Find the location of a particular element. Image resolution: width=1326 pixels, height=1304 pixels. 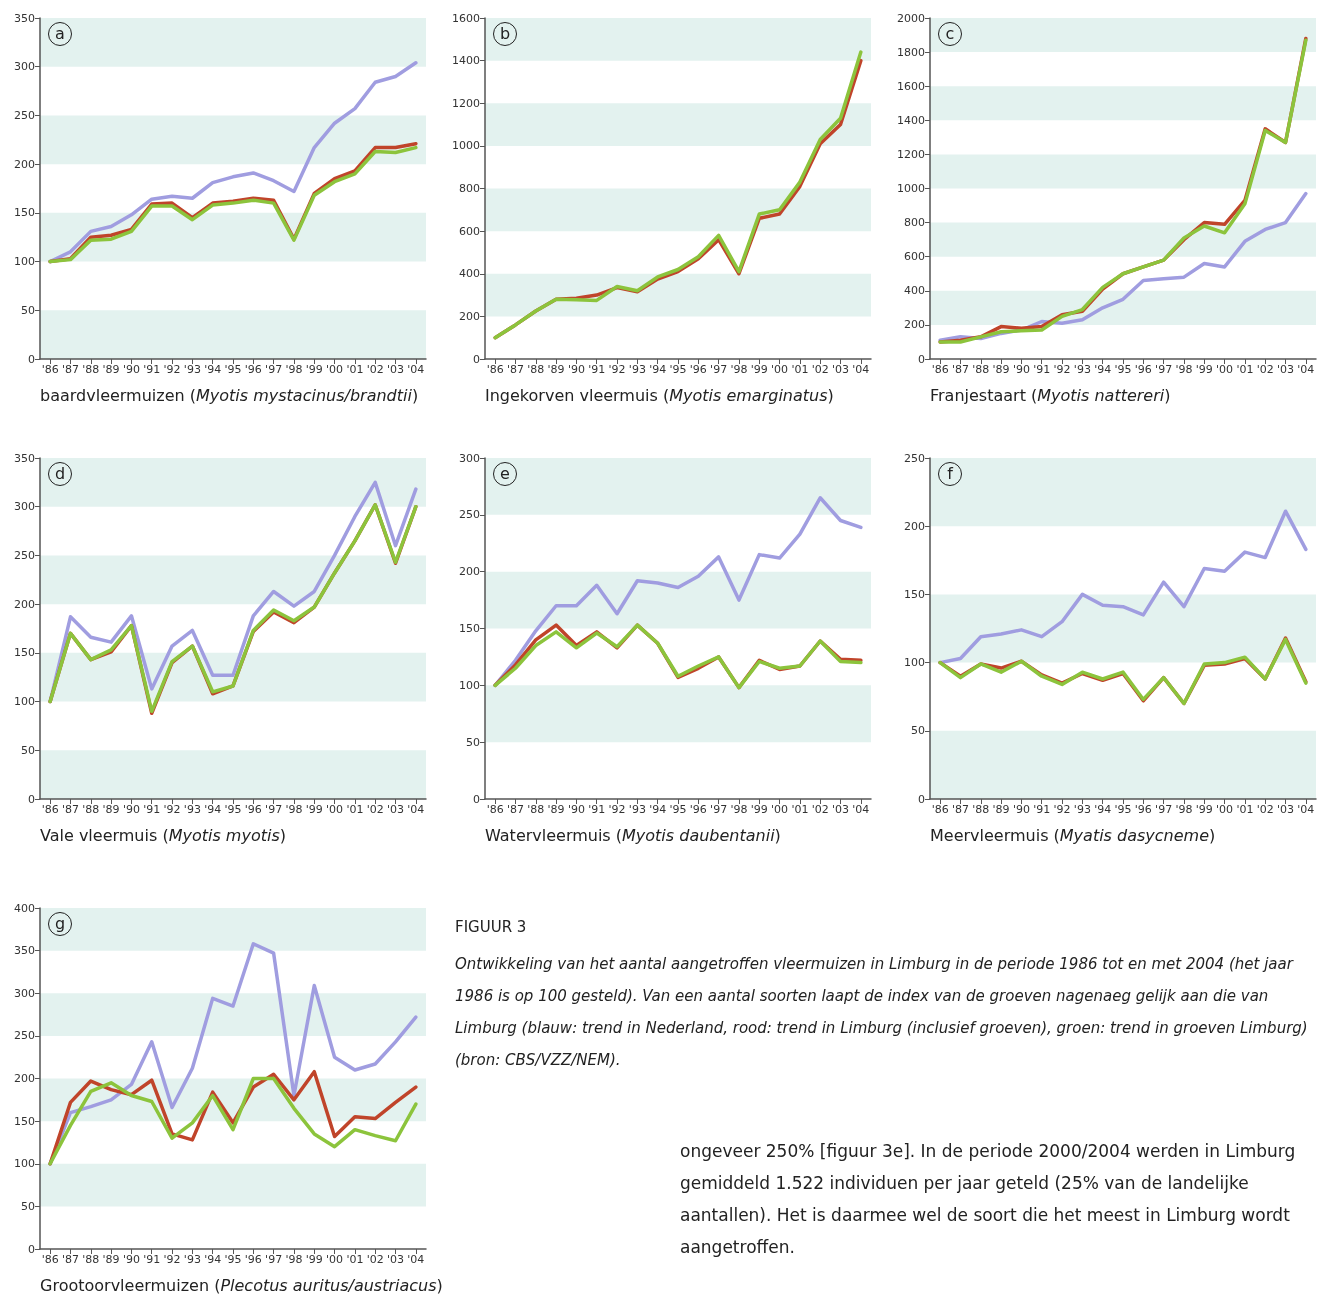

annotation: c is located at coordinates (950, 34).